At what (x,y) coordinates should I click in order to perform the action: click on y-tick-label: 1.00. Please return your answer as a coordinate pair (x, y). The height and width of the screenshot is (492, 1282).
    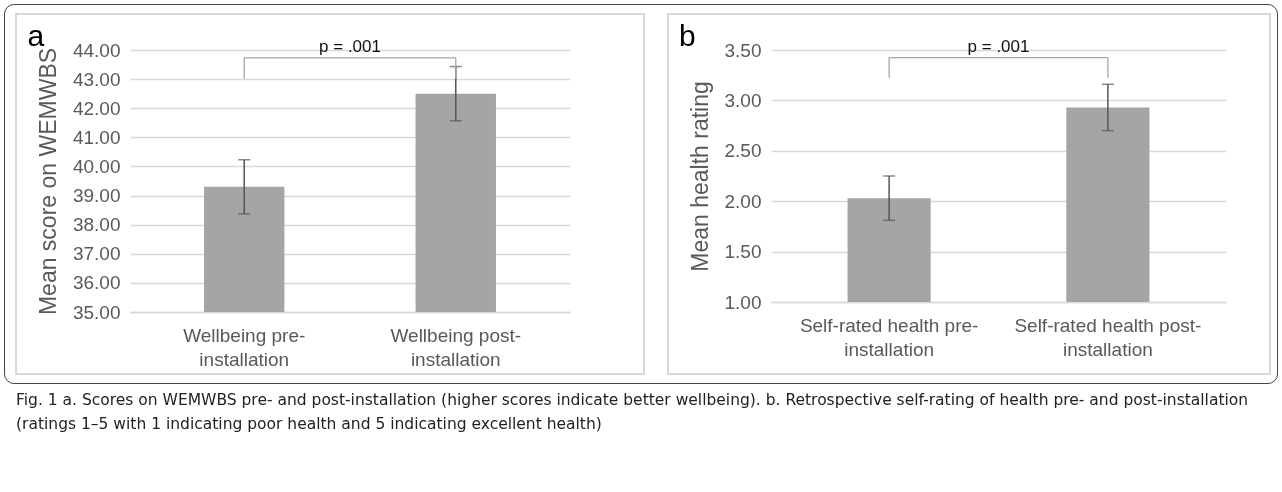
    Looking at the image, I should click on (743, 302).